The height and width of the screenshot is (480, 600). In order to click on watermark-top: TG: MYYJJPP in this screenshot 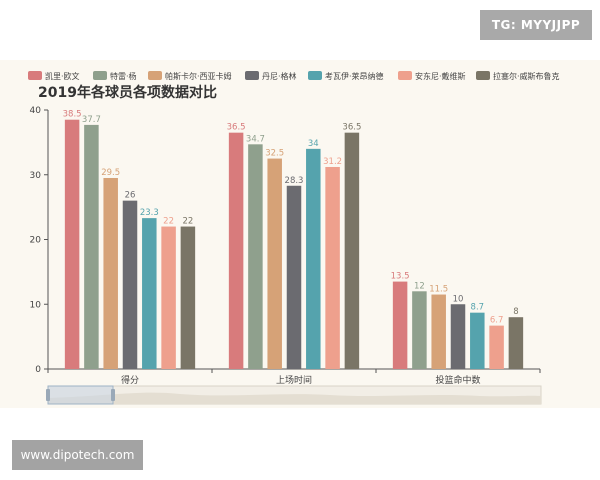, I will do `click(536, 25)`.